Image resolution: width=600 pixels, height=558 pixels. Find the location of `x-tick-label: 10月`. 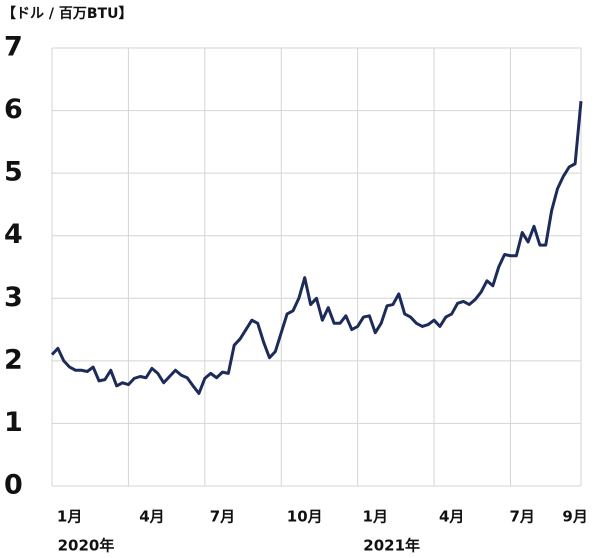

x-tick-label: 10月 is located at coordinates (305, 517).